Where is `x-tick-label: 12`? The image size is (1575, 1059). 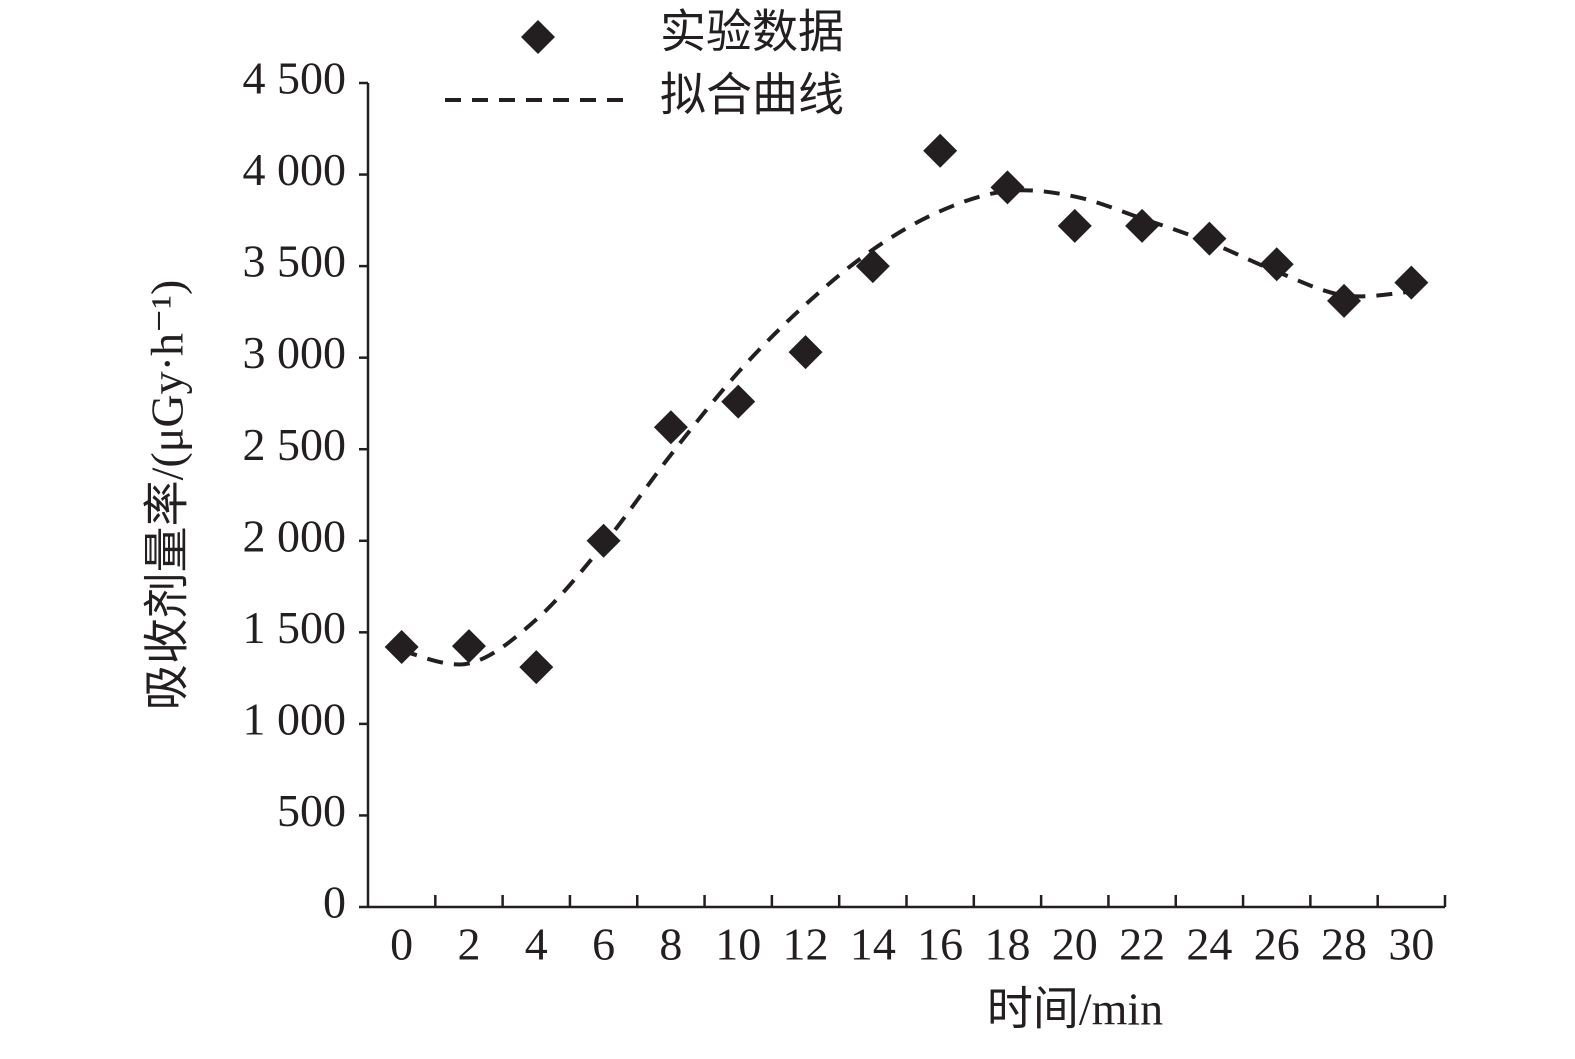 x-tick-label: 12 is located at coordinates (806, 944).